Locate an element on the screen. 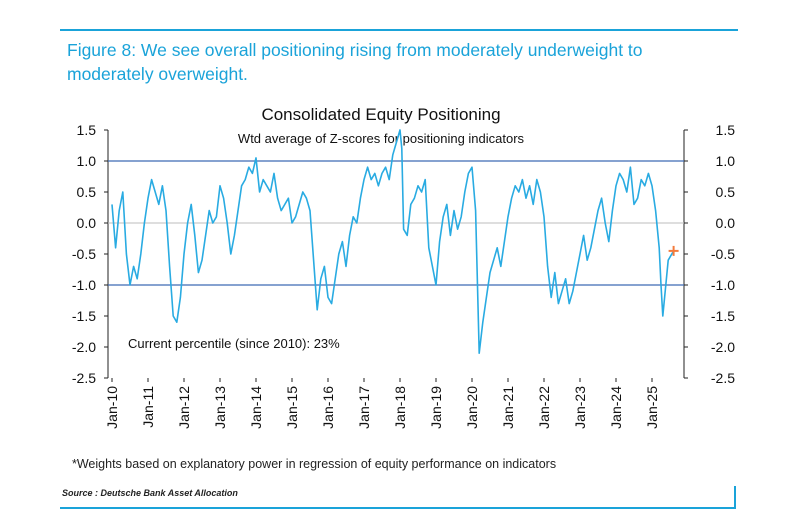 This screenshot has width=800, height=528. y-tick-label-right: 0.0 is located at coordinates (726, 223).